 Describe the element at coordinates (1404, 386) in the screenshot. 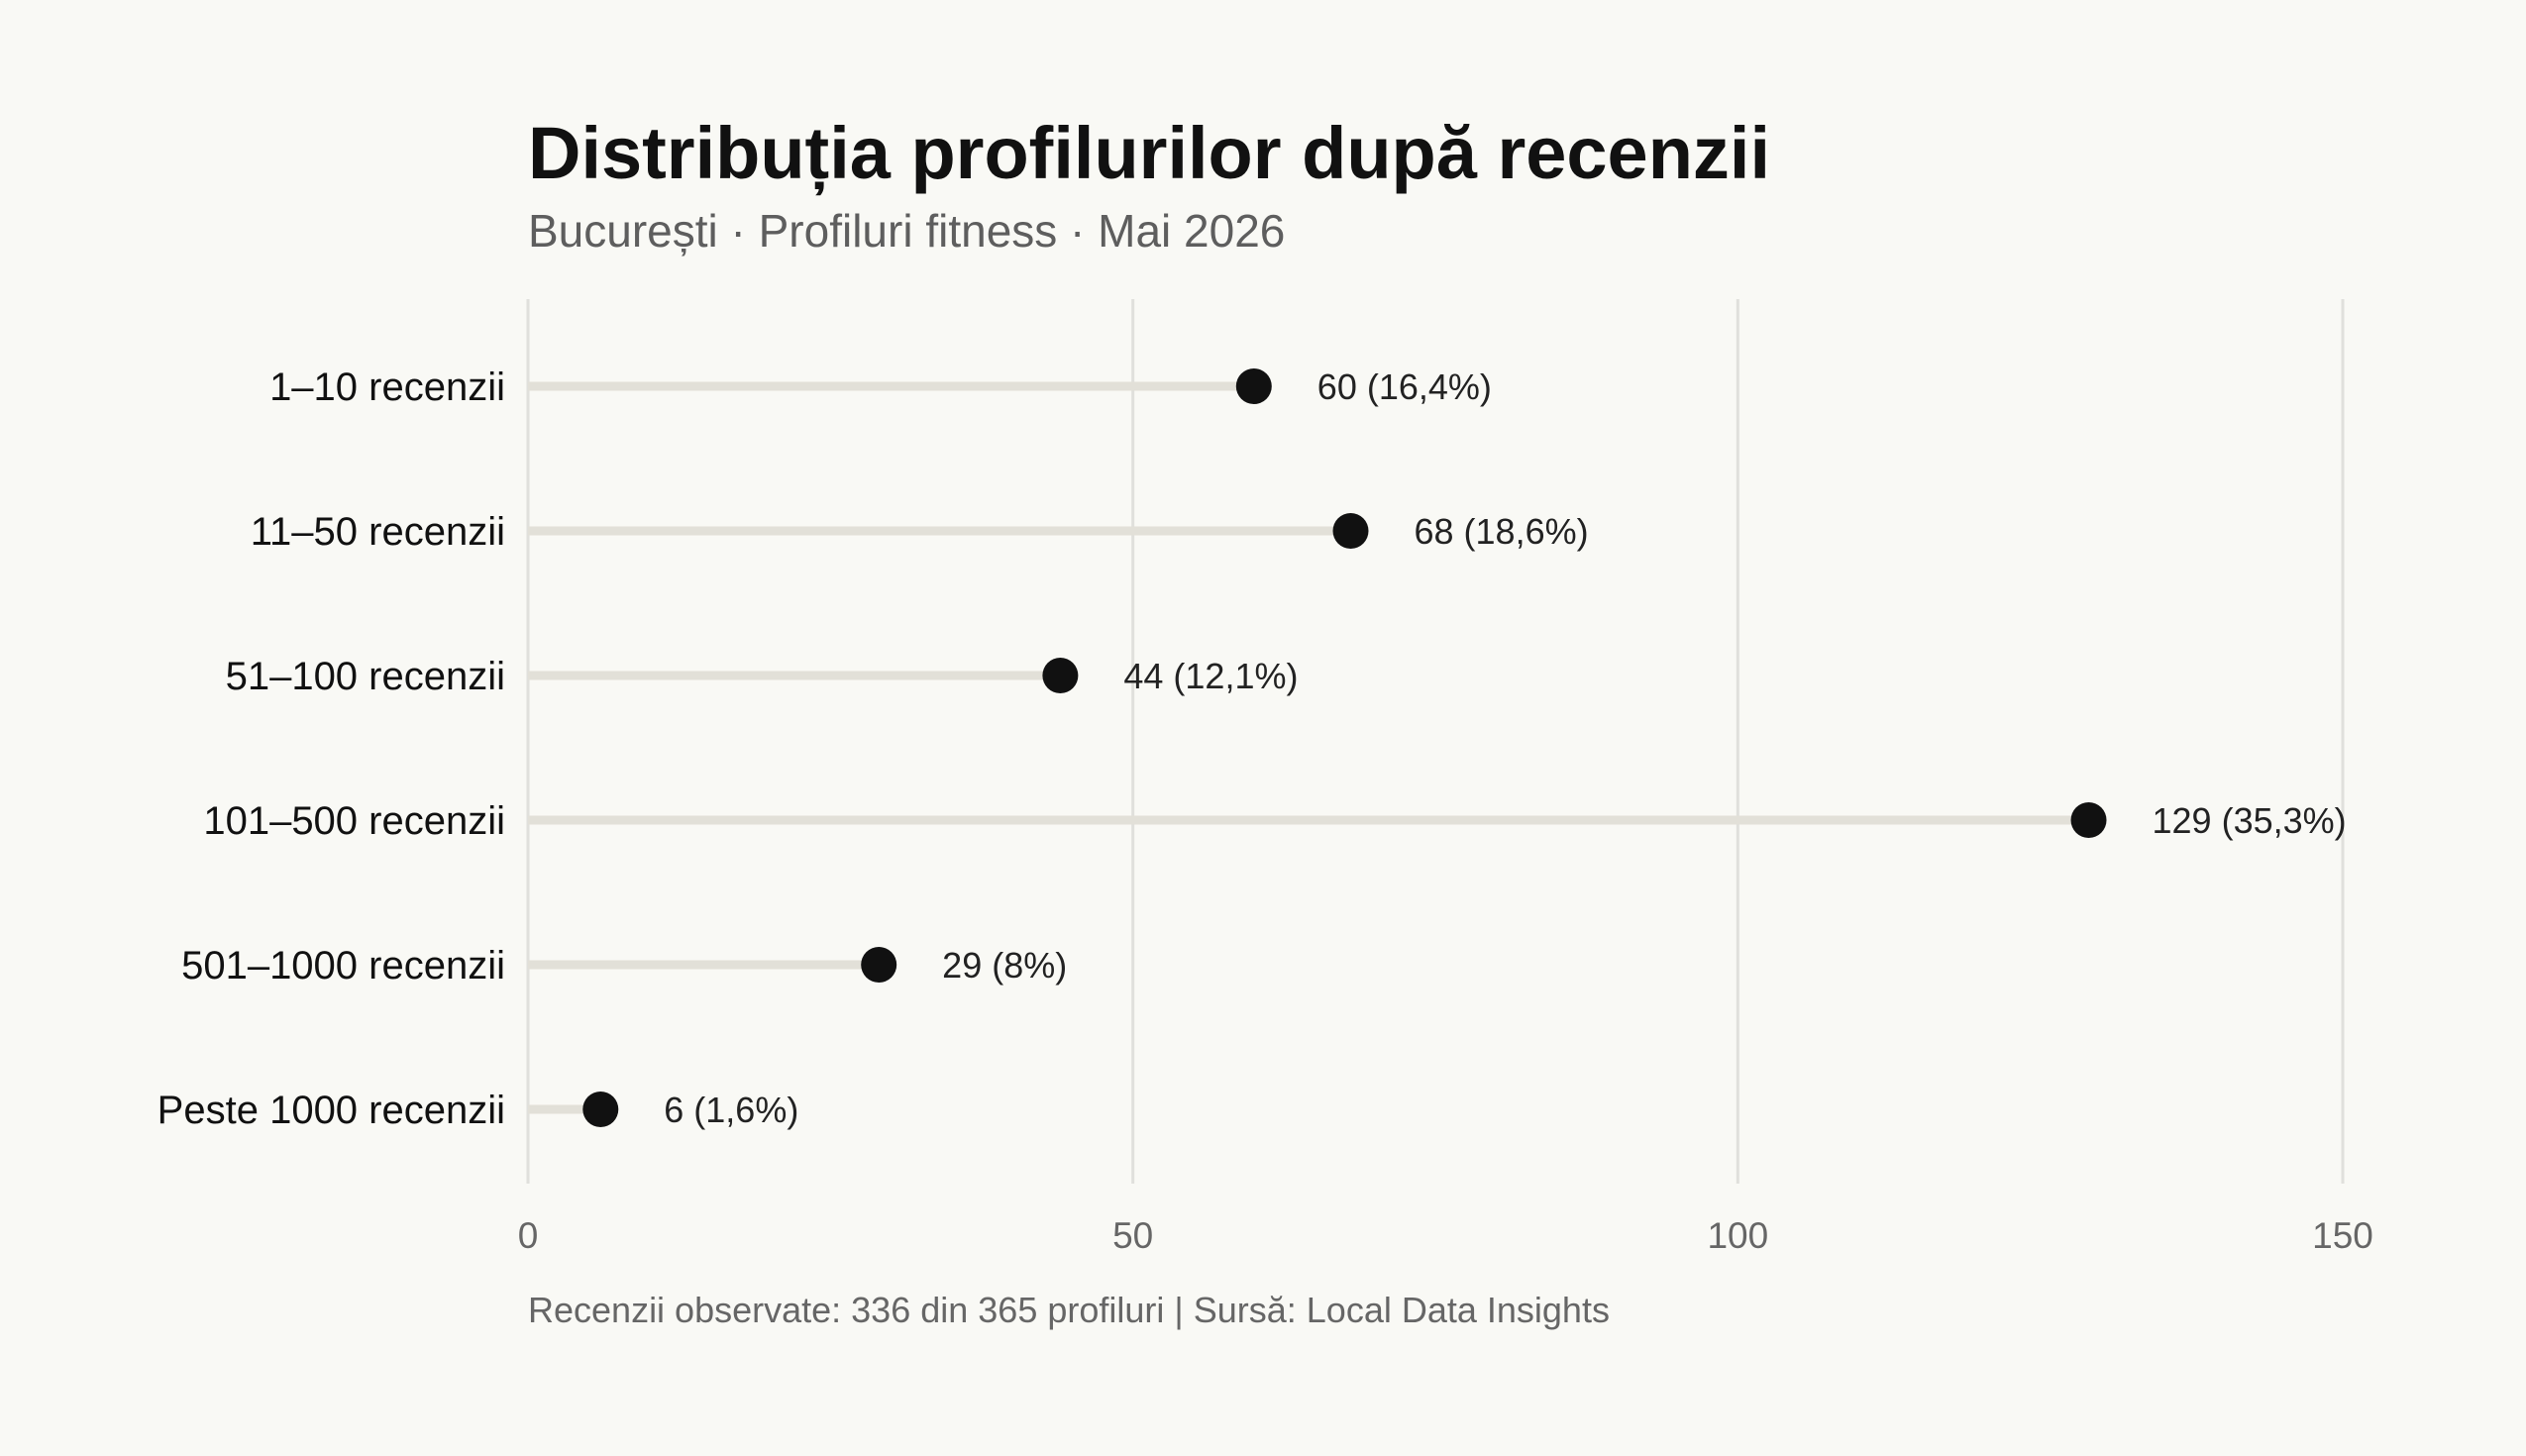

I see `data-label: 60 (16,4%)` at that location.